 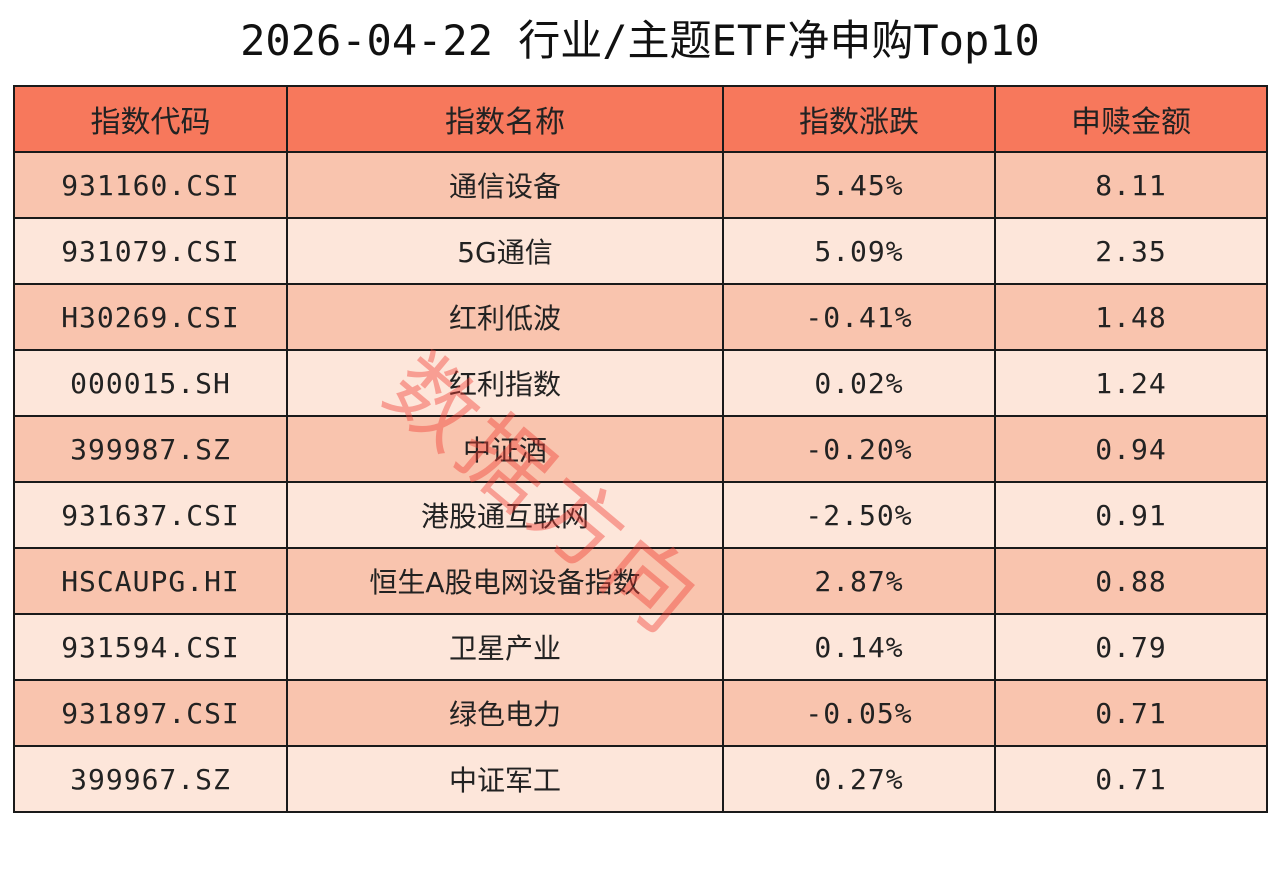 What do you see at coordinates (150, 515) in the screenshot?
I see `cell-code: 931637.CSI` at bounding box center [150, 515].